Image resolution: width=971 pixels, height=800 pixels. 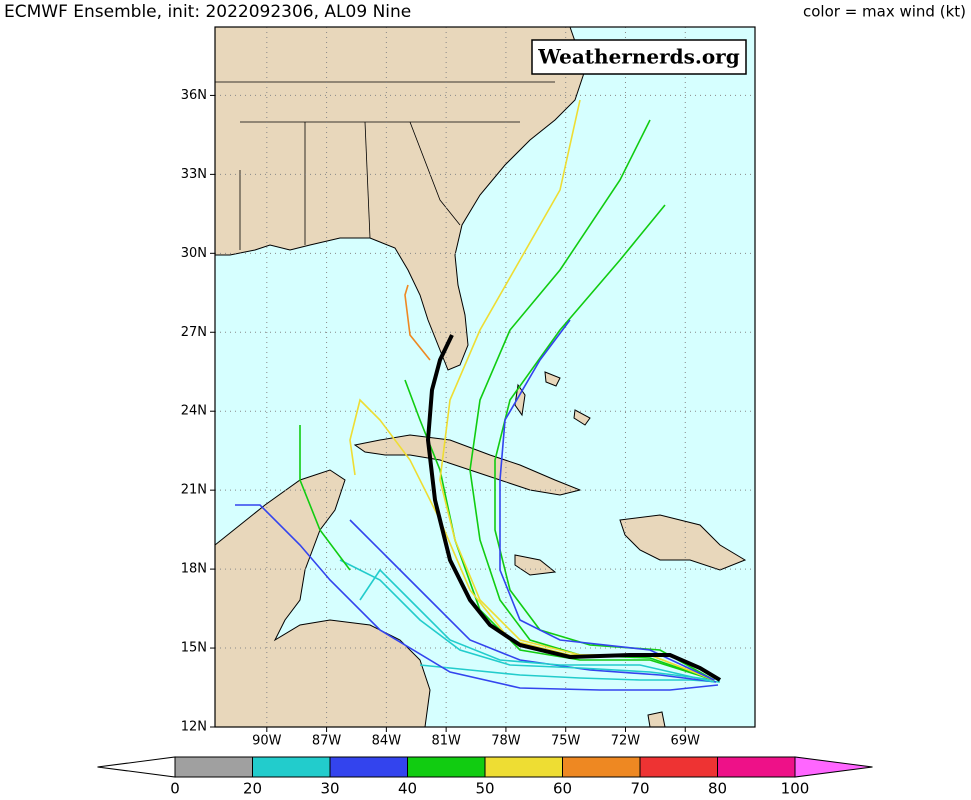 I want to click on y-tick-label: 21N, so click(x=194, y=490).